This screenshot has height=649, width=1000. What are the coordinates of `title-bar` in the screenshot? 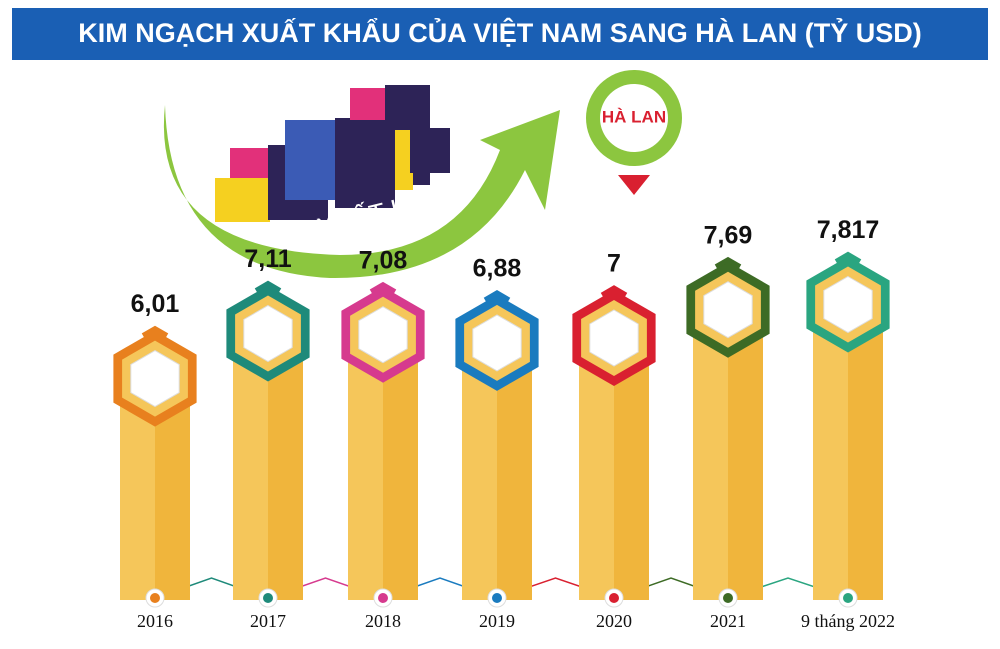 It's located at (500, 34).